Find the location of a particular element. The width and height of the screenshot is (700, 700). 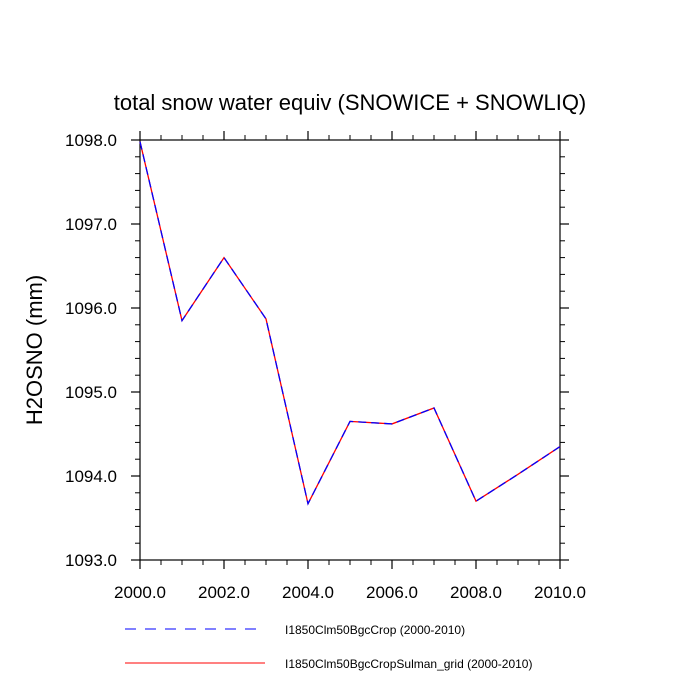

x-tick-label: 2006.0 is located at coordinates (392, 592).